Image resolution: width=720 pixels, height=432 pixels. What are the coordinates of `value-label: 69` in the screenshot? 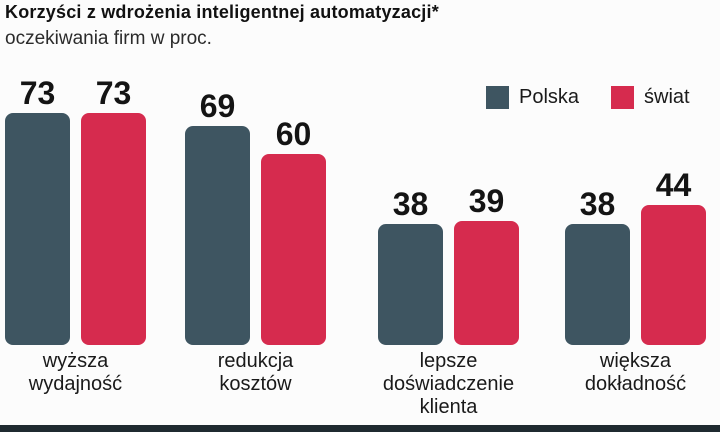 It's located at (217, 106).